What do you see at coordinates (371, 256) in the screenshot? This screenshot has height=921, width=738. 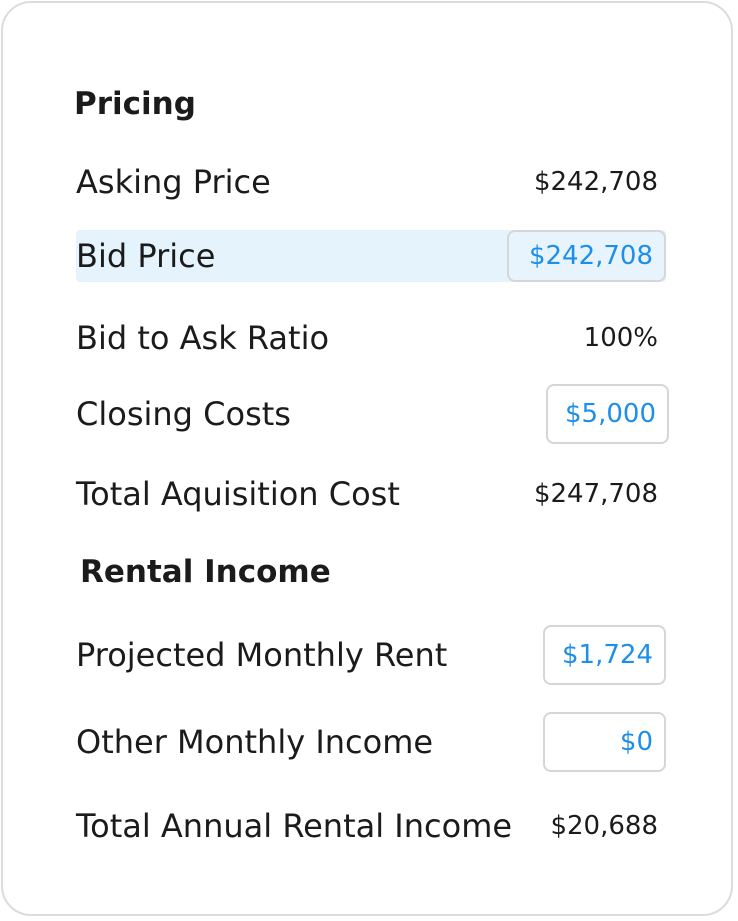 I see `bid-price-row: Bid Price $242,708` at bounding box center [371, 256].